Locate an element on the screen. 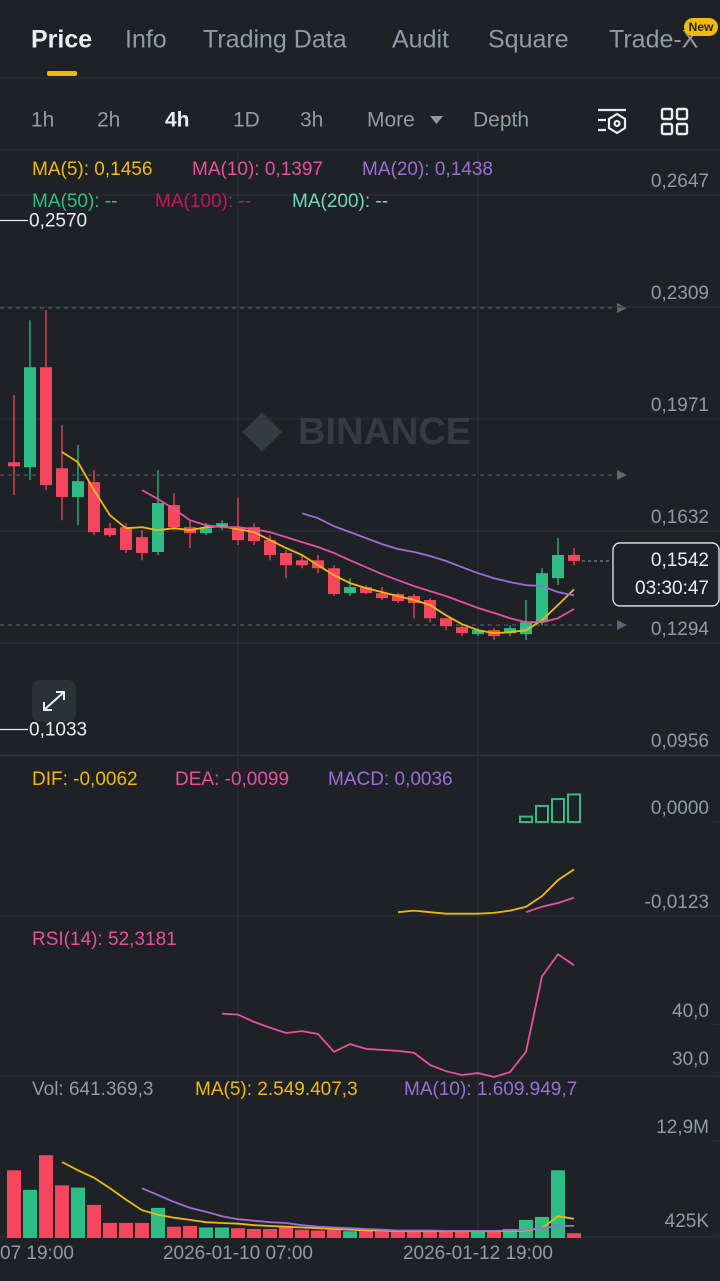  y-tick-label: 0,2647 is located at coordinates (680, 181).